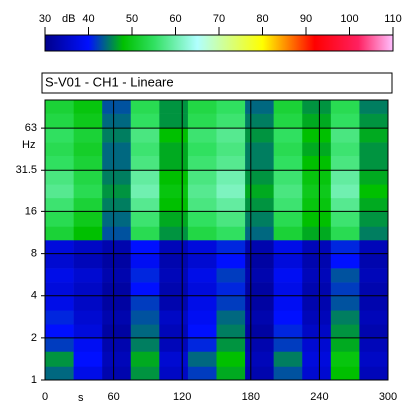 The image size is (405, 405). What do you see at coordinates (319, 397) in the screenshot?
I see `x-tick-label: 240` at bounding box center [319, 397].